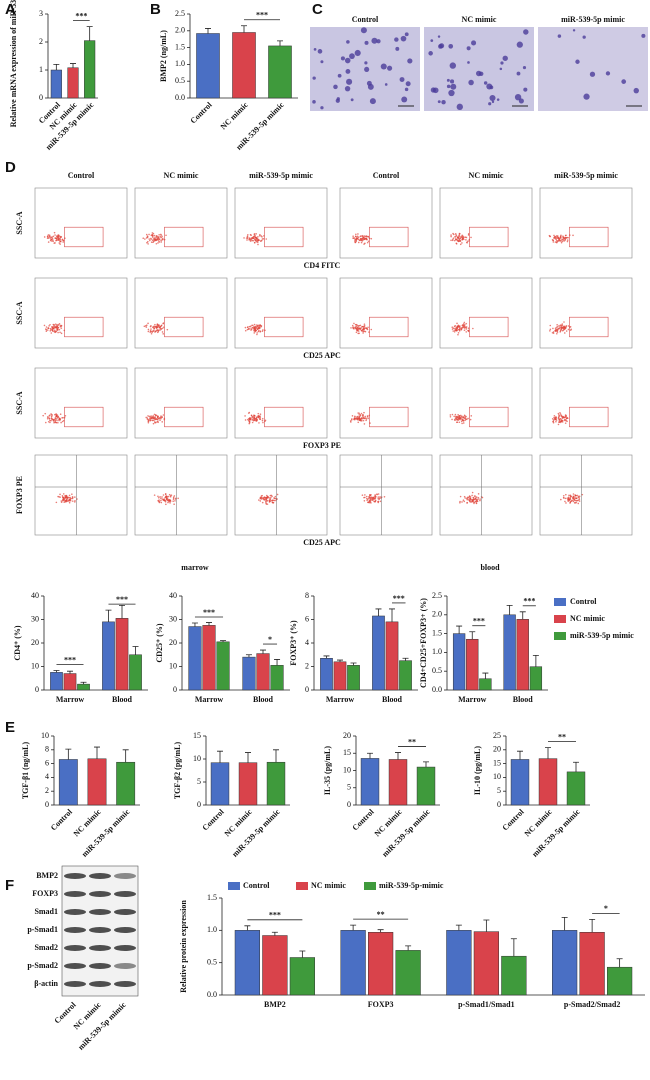 The height and width of the screenshot is (1080, 650). I want to click on row-x-label: FOXP3 PE, so click(322, 445).